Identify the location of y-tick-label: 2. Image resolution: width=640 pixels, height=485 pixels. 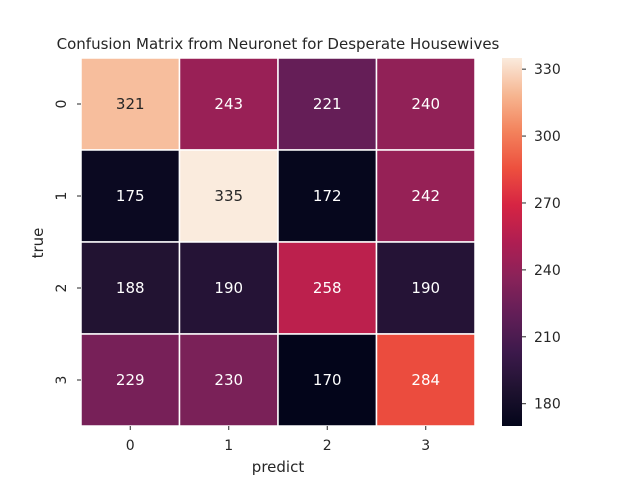
(62, 288).